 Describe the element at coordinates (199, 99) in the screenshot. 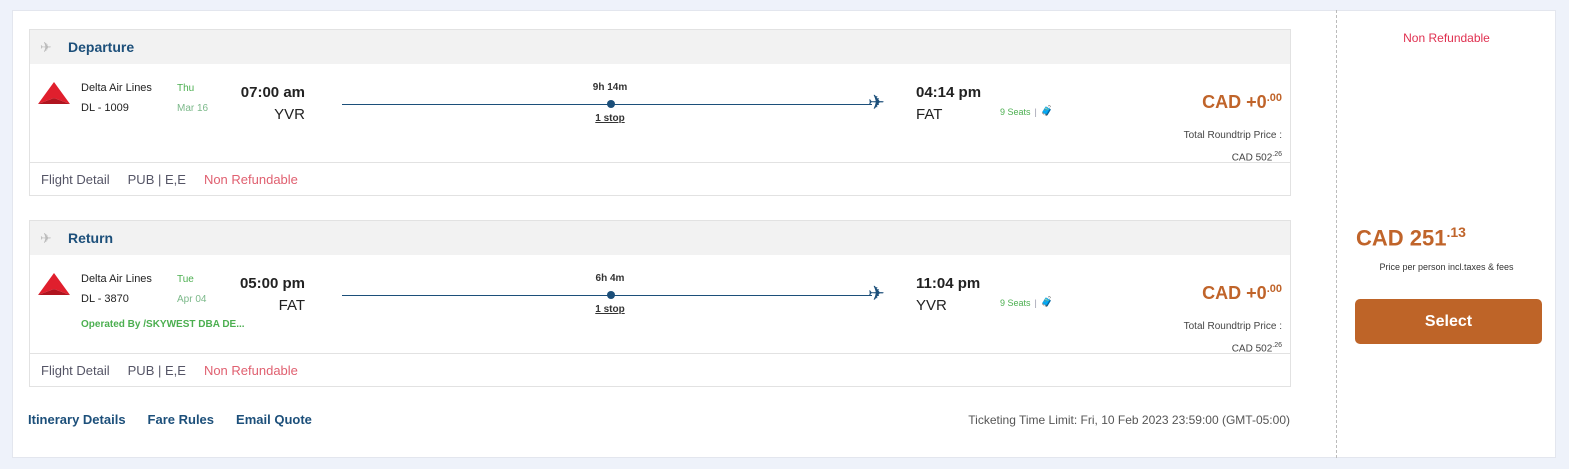

I see `flight-date: Thu Mar 16` at that location.